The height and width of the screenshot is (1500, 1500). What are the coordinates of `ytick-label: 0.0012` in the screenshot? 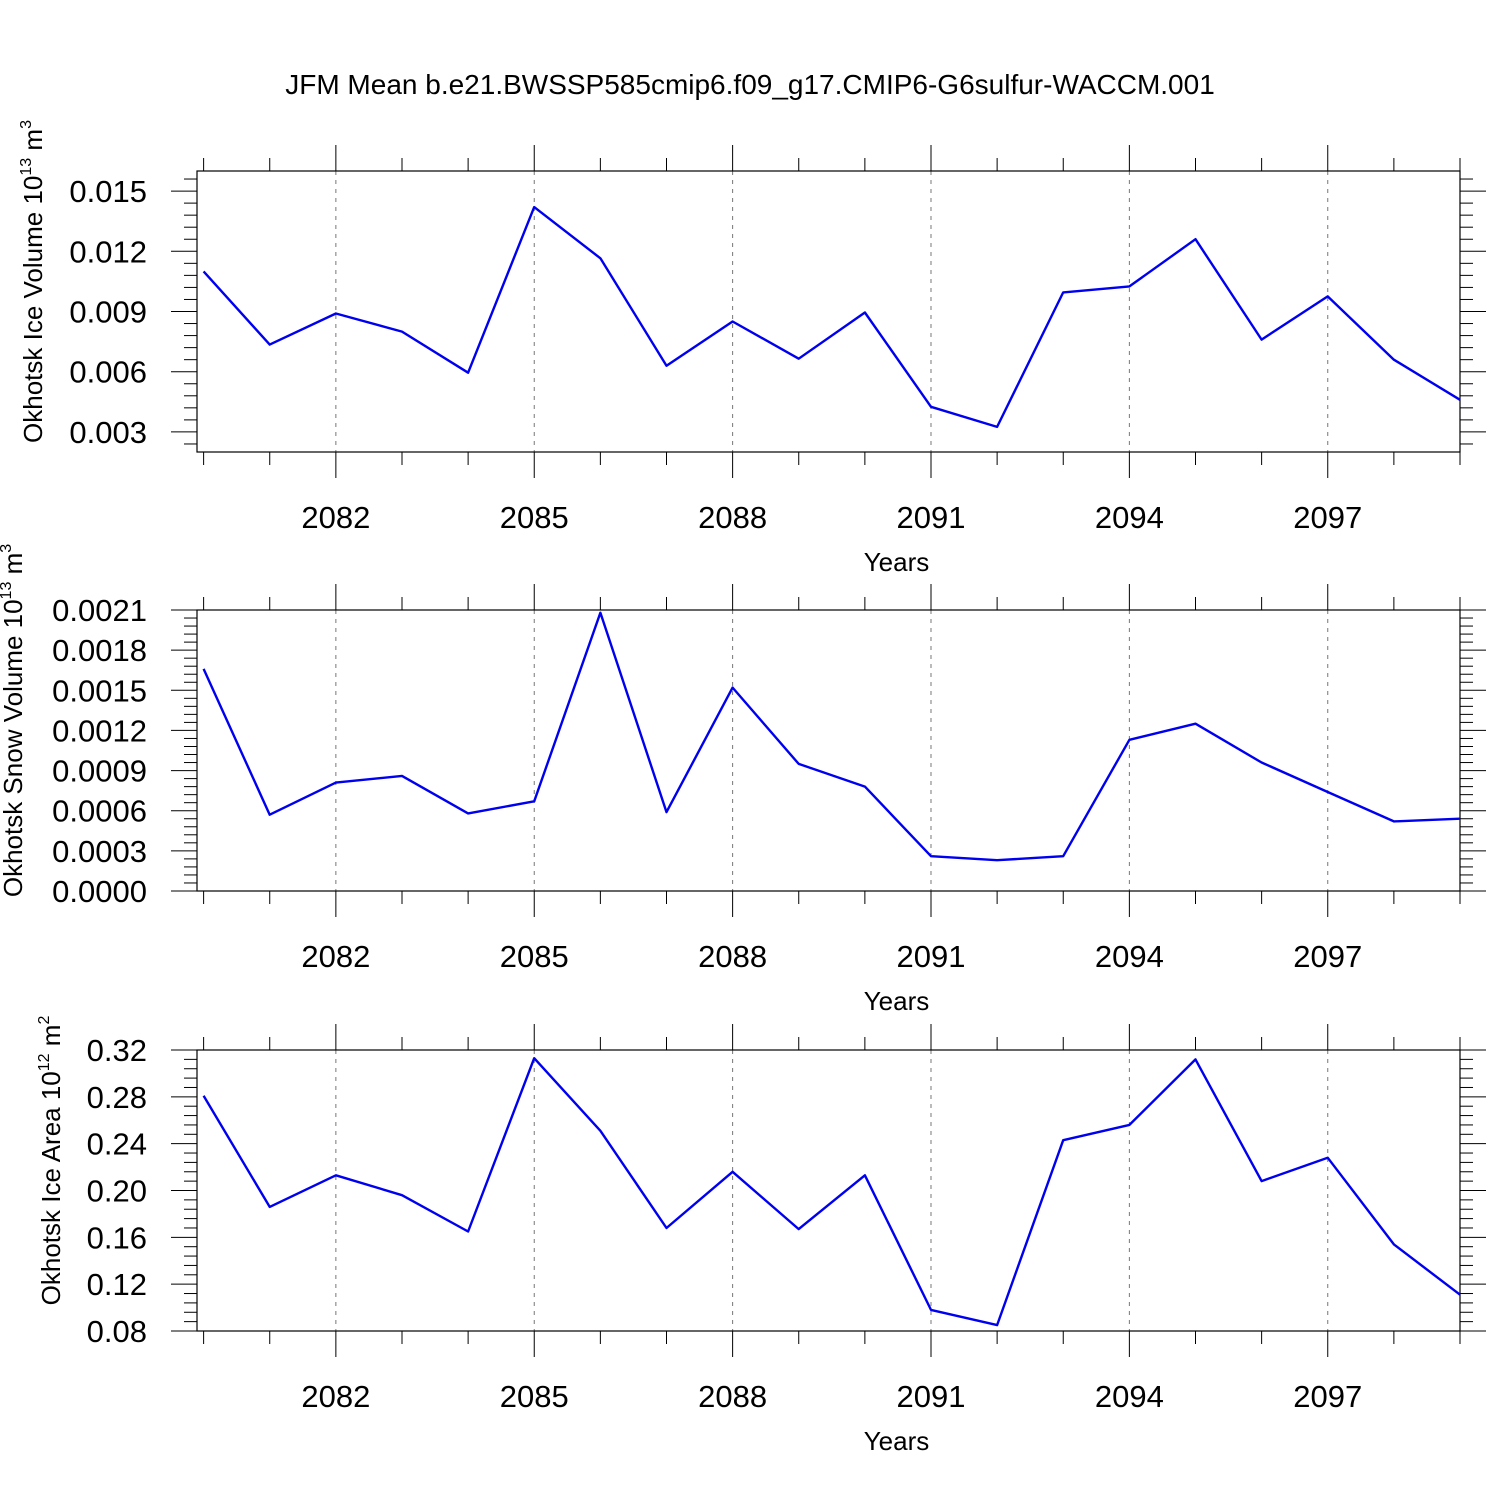 It's located at (99, 730).